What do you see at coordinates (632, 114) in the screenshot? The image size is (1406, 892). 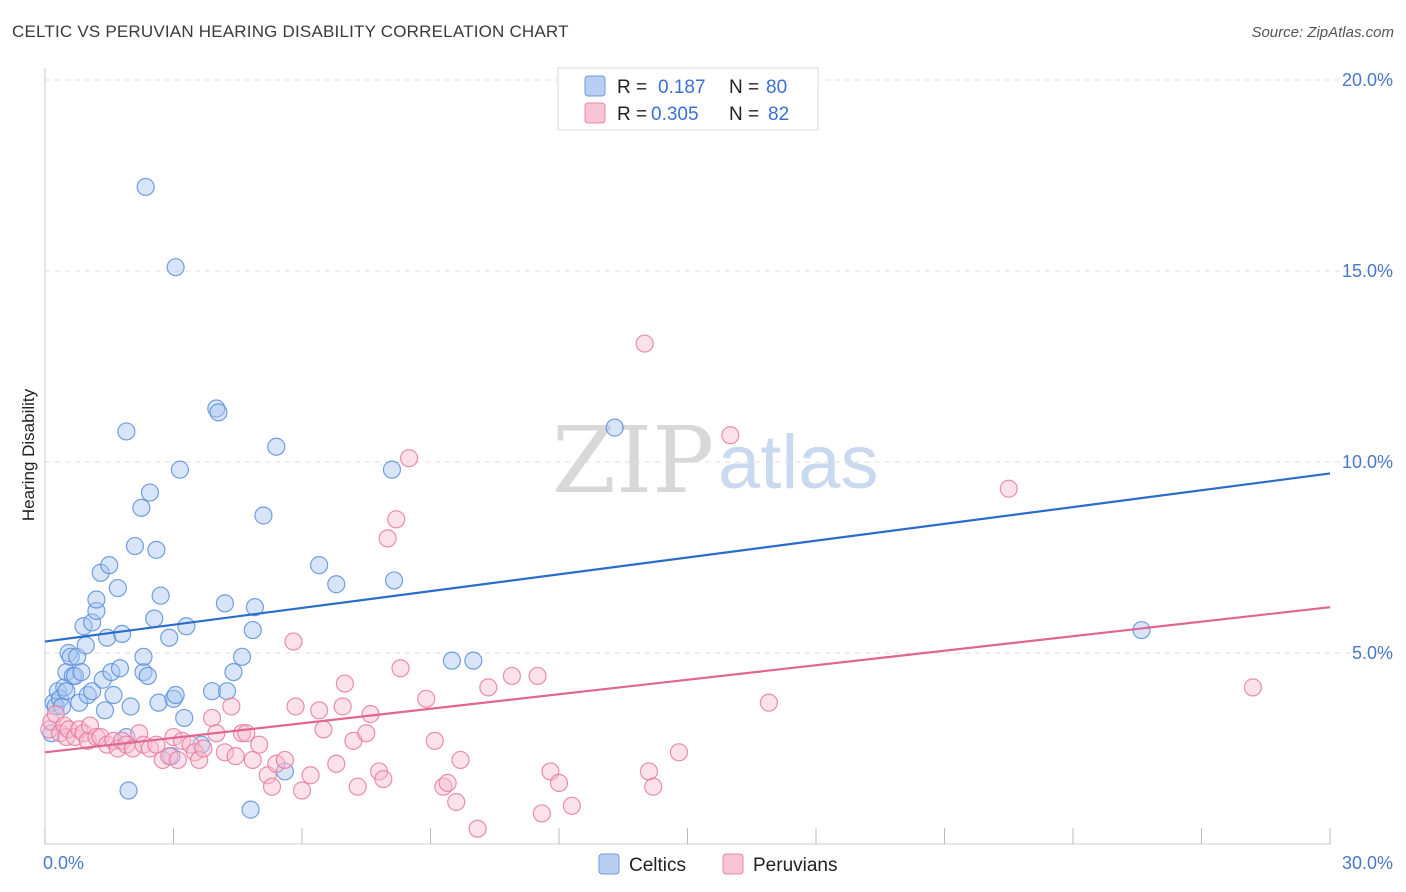 I see `legend-r-label-peruvians: R =` at bounding box center [632, 114].